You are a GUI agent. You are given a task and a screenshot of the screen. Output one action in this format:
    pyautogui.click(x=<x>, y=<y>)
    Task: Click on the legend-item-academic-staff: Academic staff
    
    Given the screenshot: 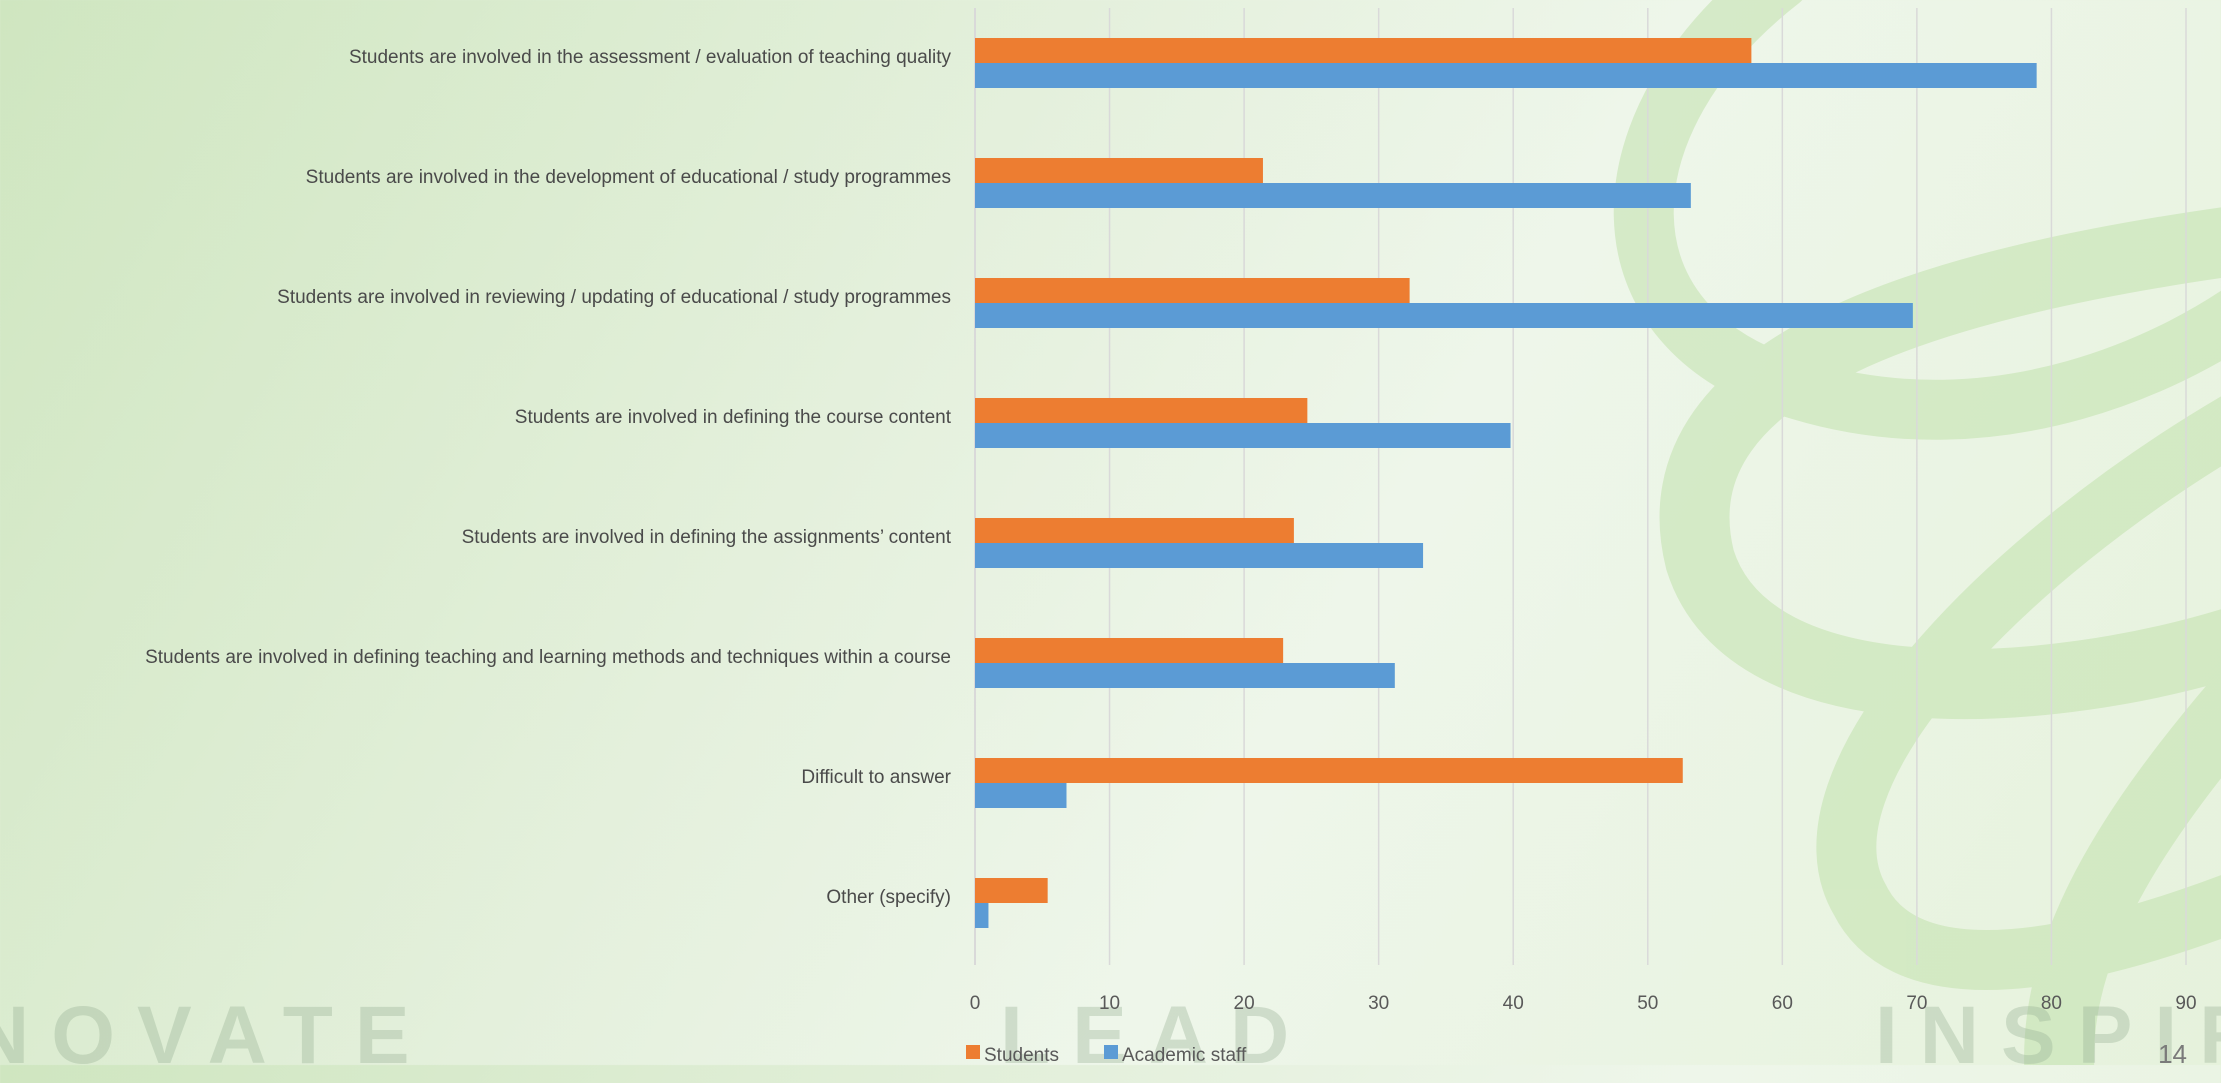 What is the action you would take?
    pyautogui.click(x=1175, y=1055)
    